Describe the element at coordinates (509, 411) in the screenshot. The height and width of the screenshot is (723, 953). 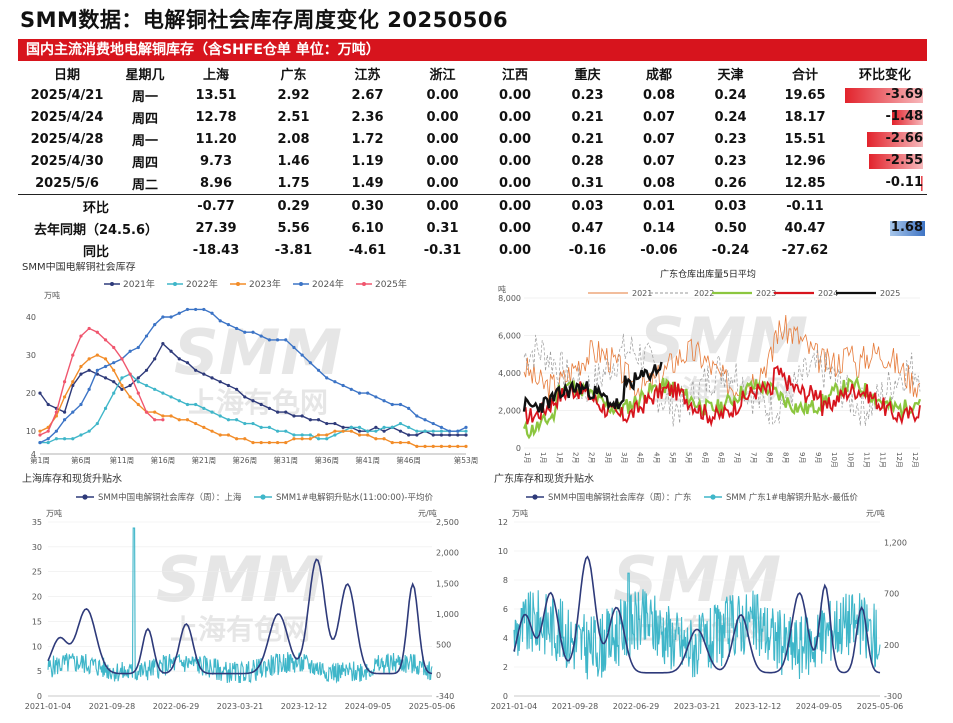
I see `y-tick-label: 2,000` at that location.